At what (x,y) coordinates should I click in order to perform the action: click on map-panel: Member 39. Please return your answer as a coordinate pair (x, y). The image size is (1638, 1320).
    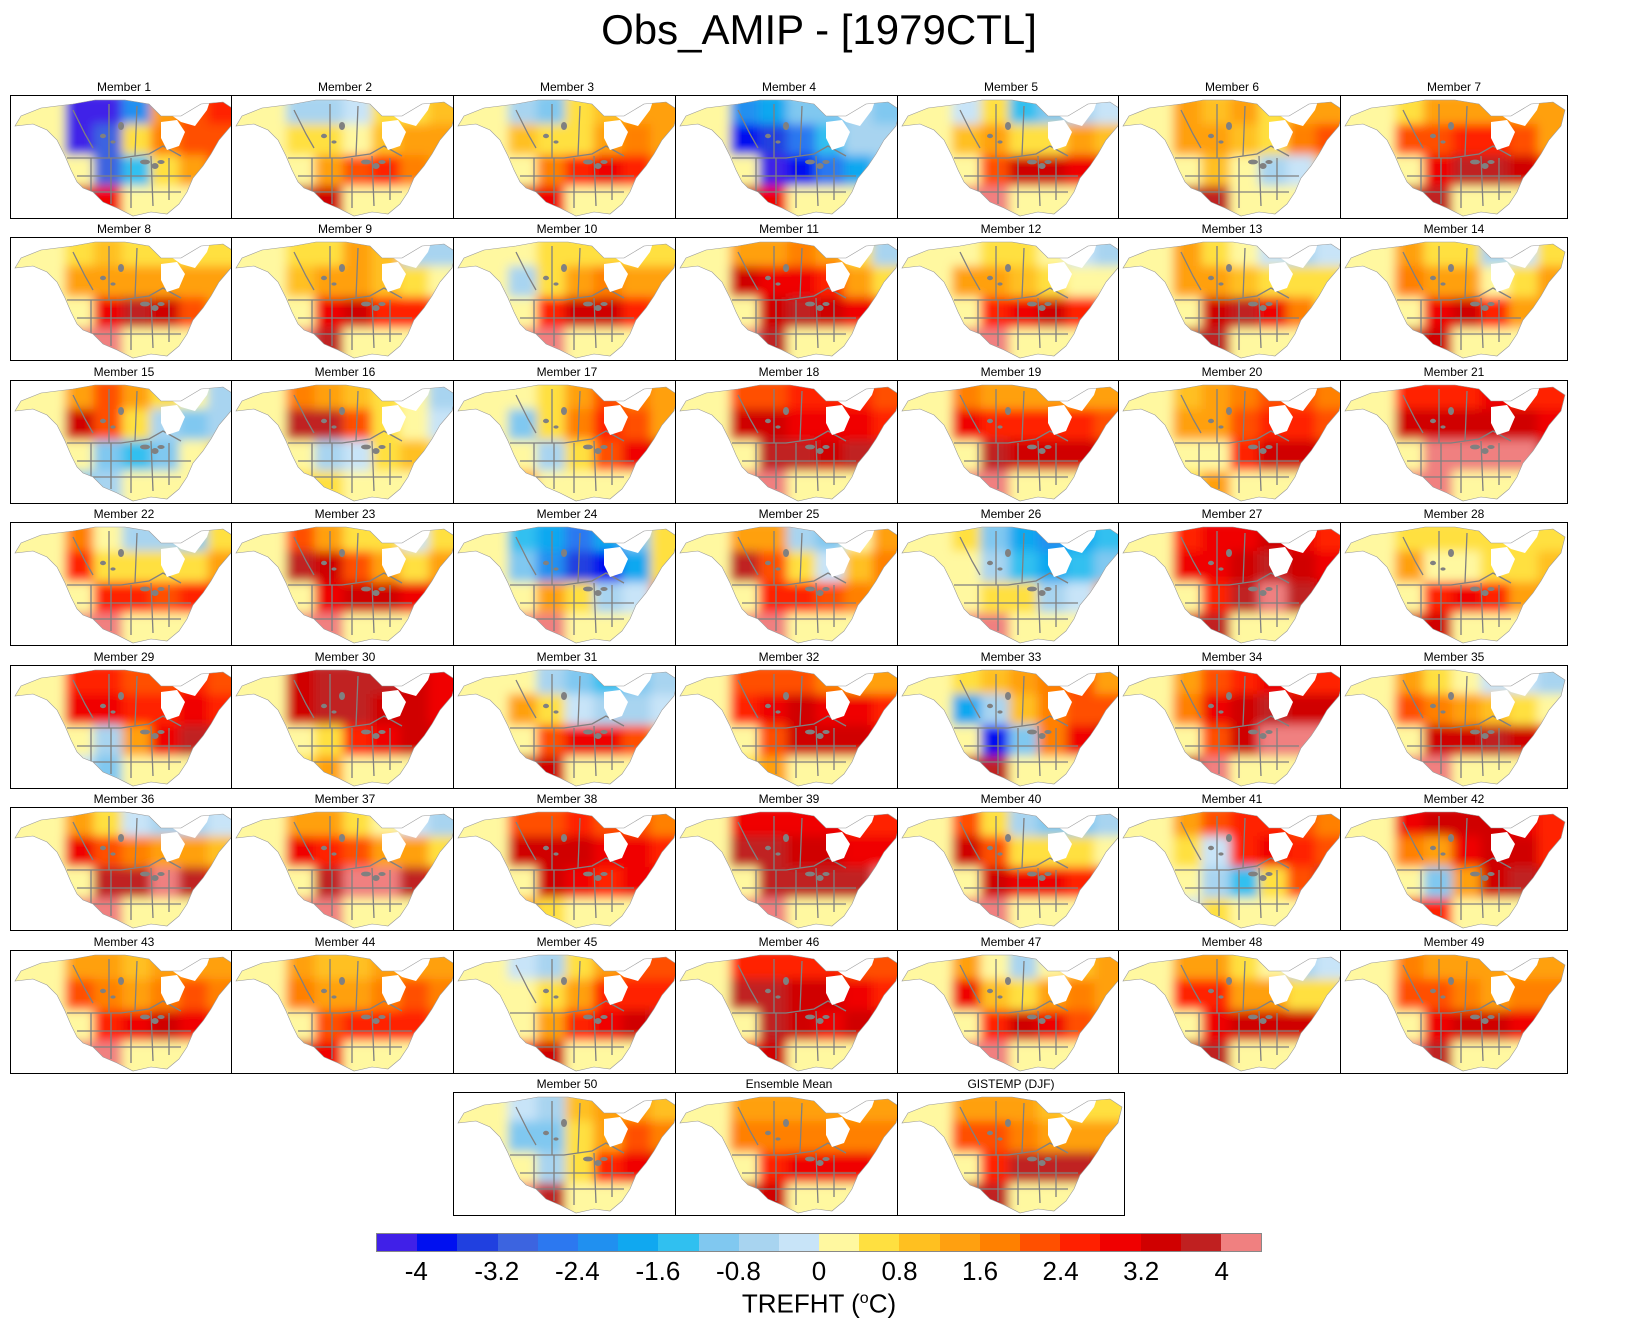
    Looking at the image, I should click on (789, 863).